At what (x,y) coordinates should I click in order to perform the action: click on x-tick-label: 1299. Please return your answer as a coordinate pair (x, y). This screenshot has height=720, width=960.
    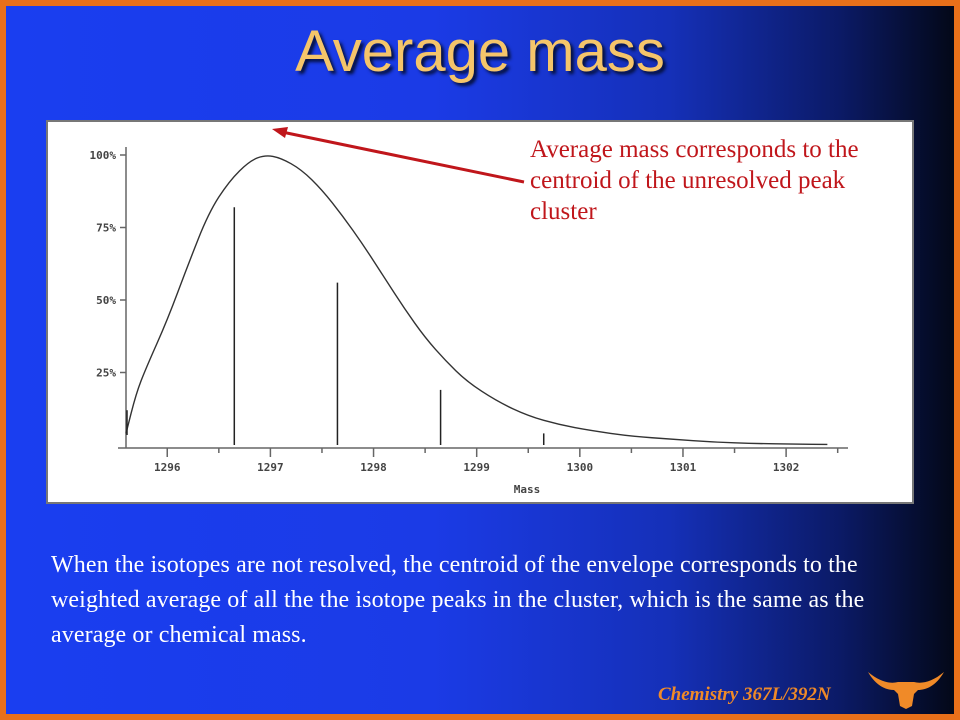
    Looking at the image, I should click on (476, 467).